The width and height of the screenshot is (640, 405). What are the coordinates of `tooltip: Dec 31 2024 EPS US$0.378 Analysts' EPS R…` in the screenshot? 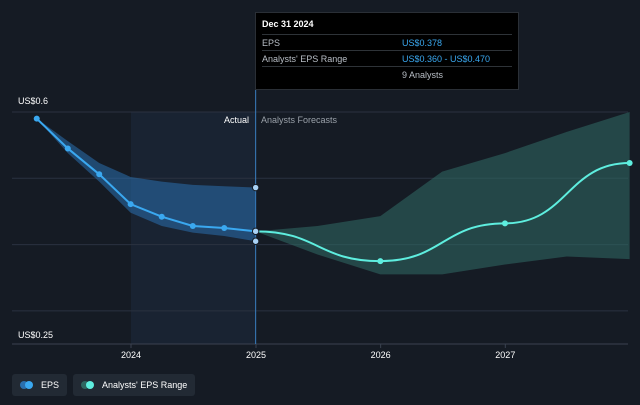 It's located at (387, 51).